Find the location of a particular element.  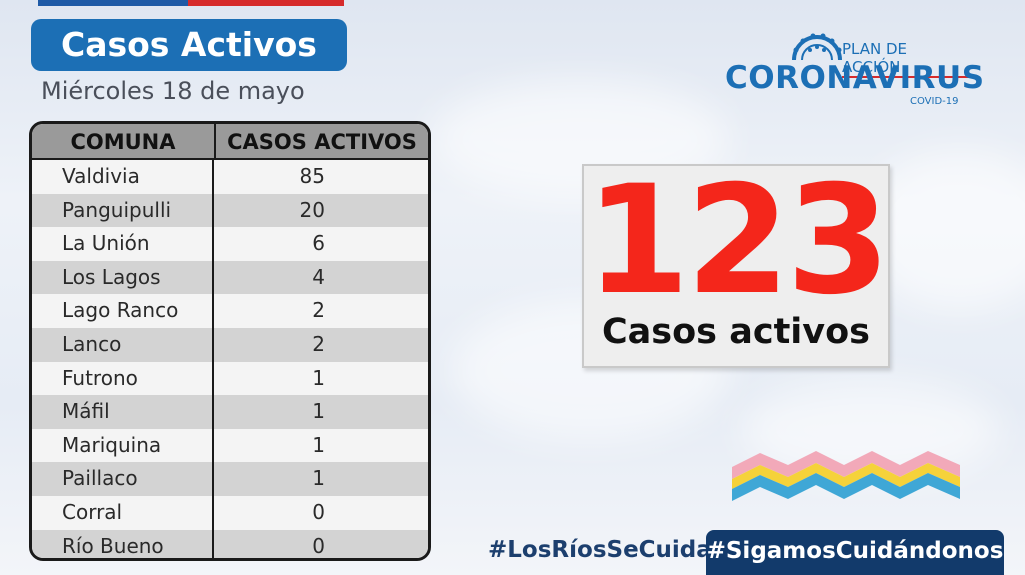

flag-strip is located at coordinates (191, 3).